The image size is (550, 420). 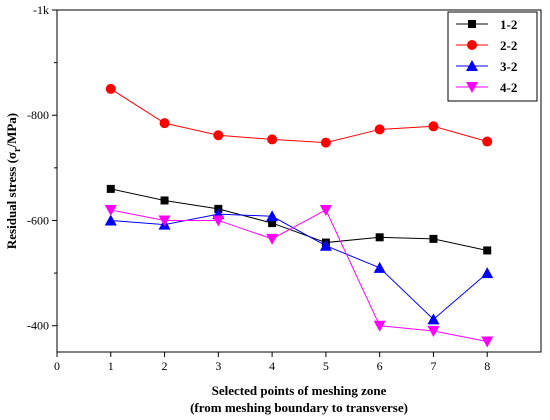 I want to click on y-tick-label-1000: -1k, so click(x=41, y=10).